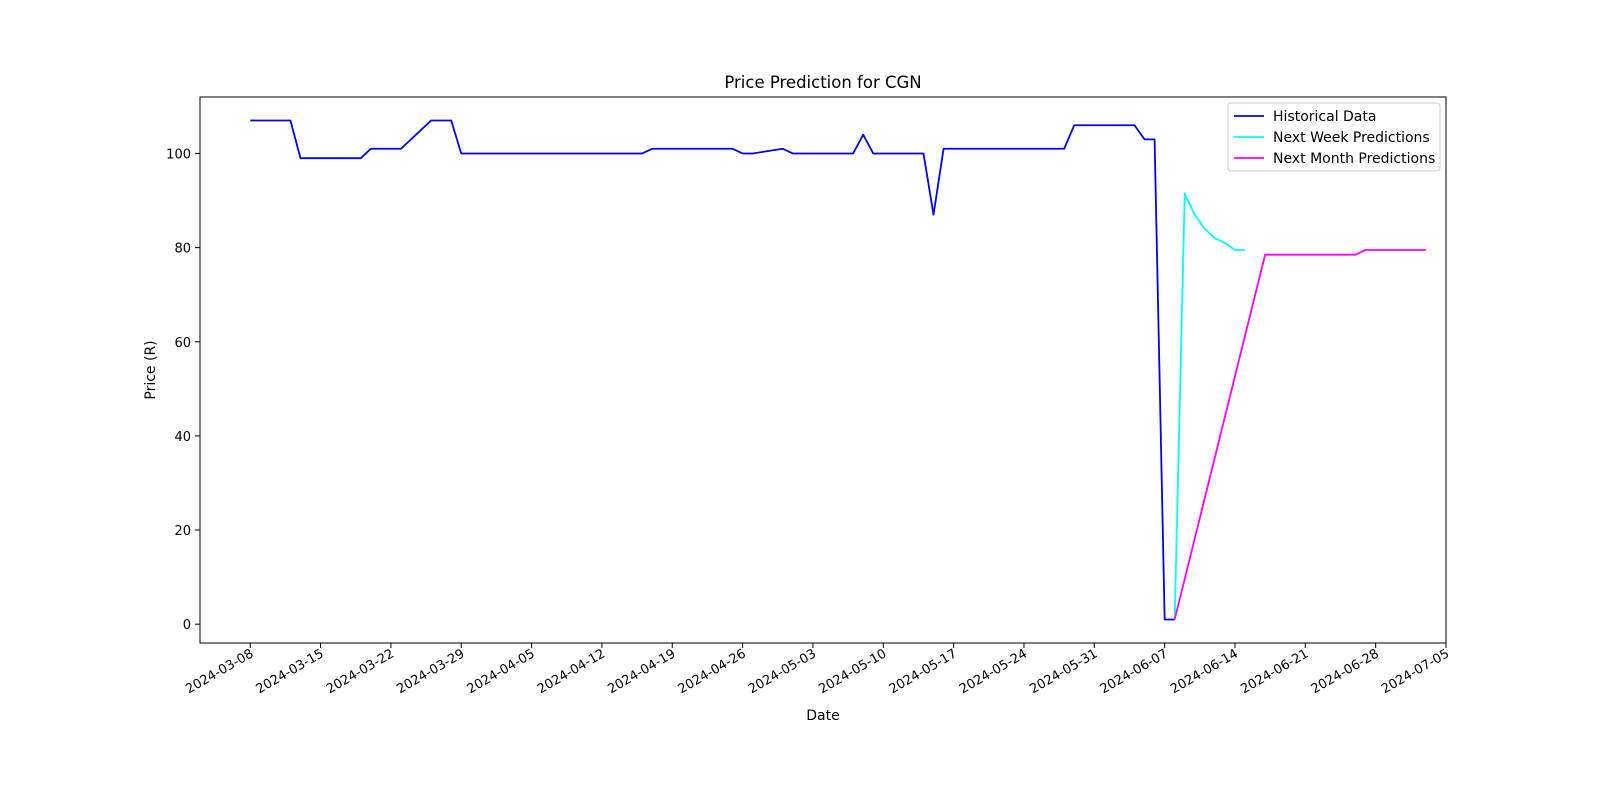  What do you see at coordinates (993, 671) in the screenshot?
I see `x-tick-label: 2024-05-24` at bounding box center [993, 671].